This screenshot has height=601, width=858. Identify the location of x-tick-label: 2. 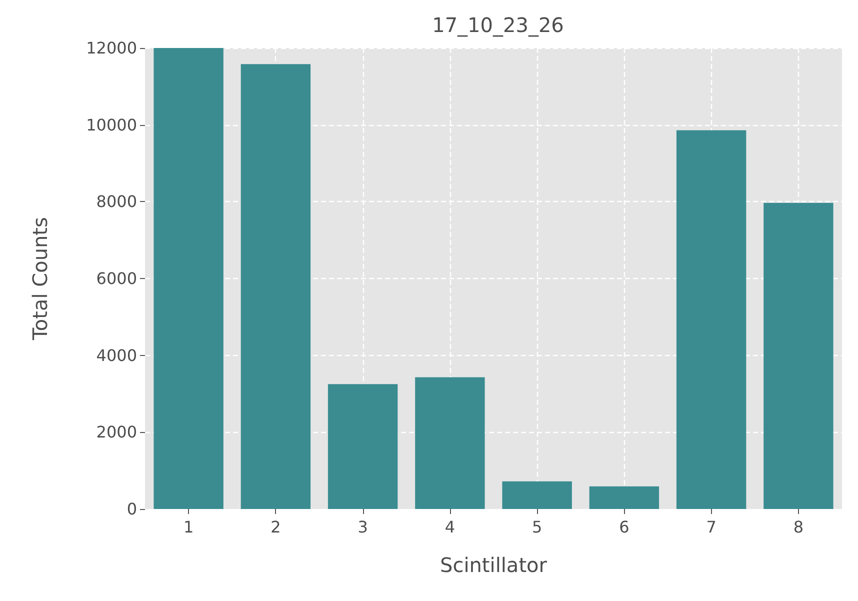
(275, 527).